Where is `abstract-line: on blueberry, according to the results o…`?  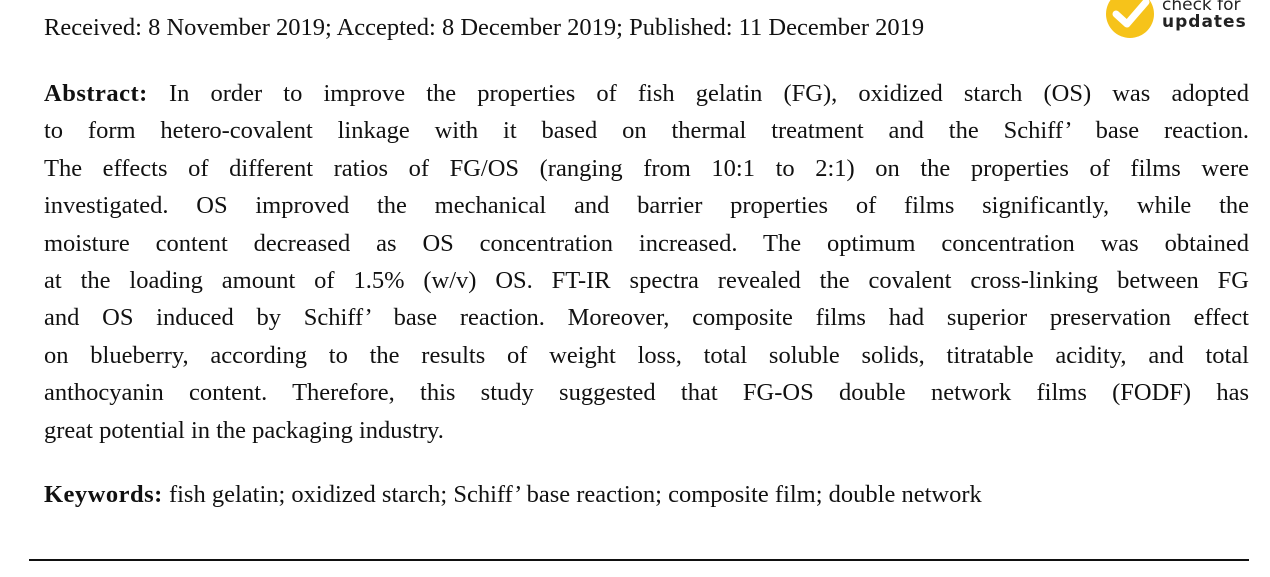 abstract-line: on blueberry, according to the results o… is located at coordinates (646, 355).